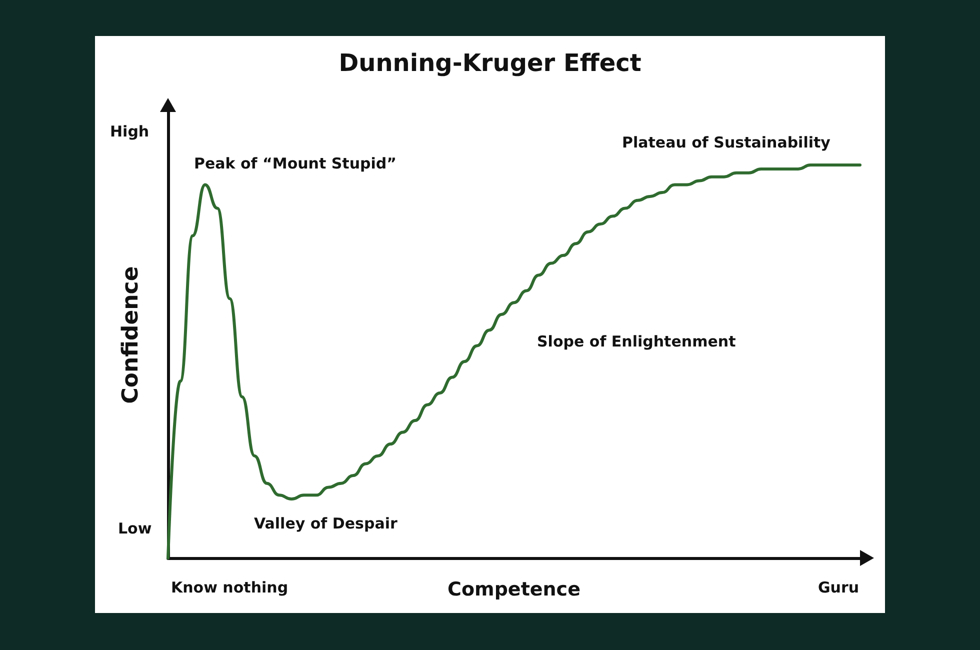 The height and width of the screenshot is (650, 980). I want to click on annotation: Valley of Despair, so click(326, 523).